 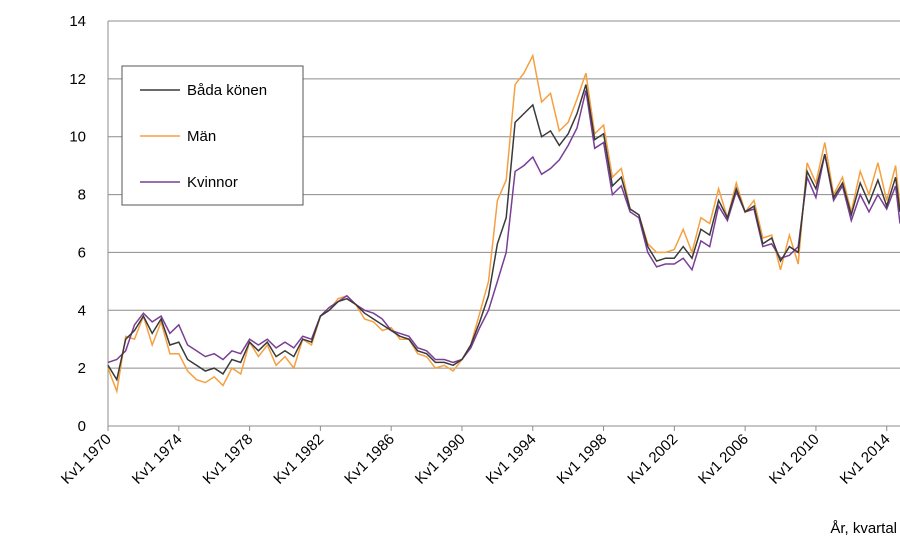 What do you see at coordinates (77, 137) in the screenshot?
I see `y-tick-label: 10` at bounding box center [77, 137].